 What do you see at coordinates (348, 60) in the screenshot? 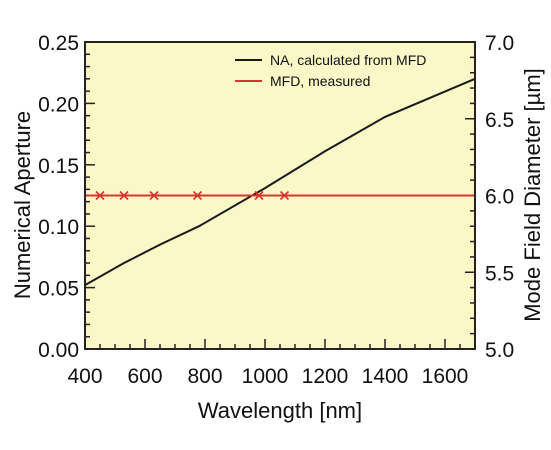
I see `legend-label-na: NA, calculated from MFD` at bounding box center [348, 60].